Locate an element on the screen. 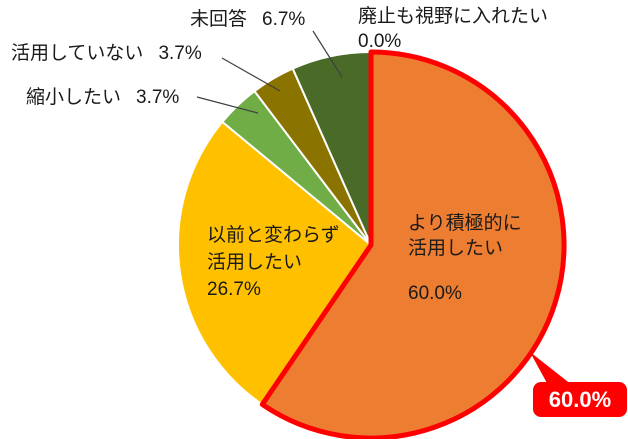  label-shukusho-name: 縮小したい is located at coordinates (74, 97).